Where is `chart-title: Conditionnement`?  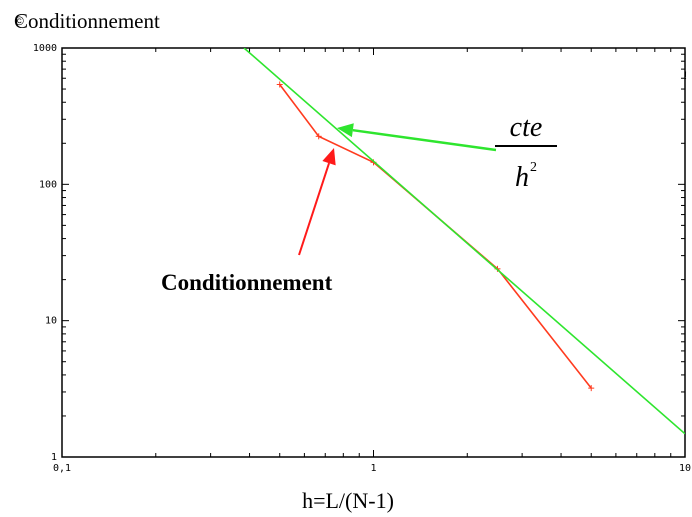
chart-title: Conditionnement is located at coordinates (87, 21).